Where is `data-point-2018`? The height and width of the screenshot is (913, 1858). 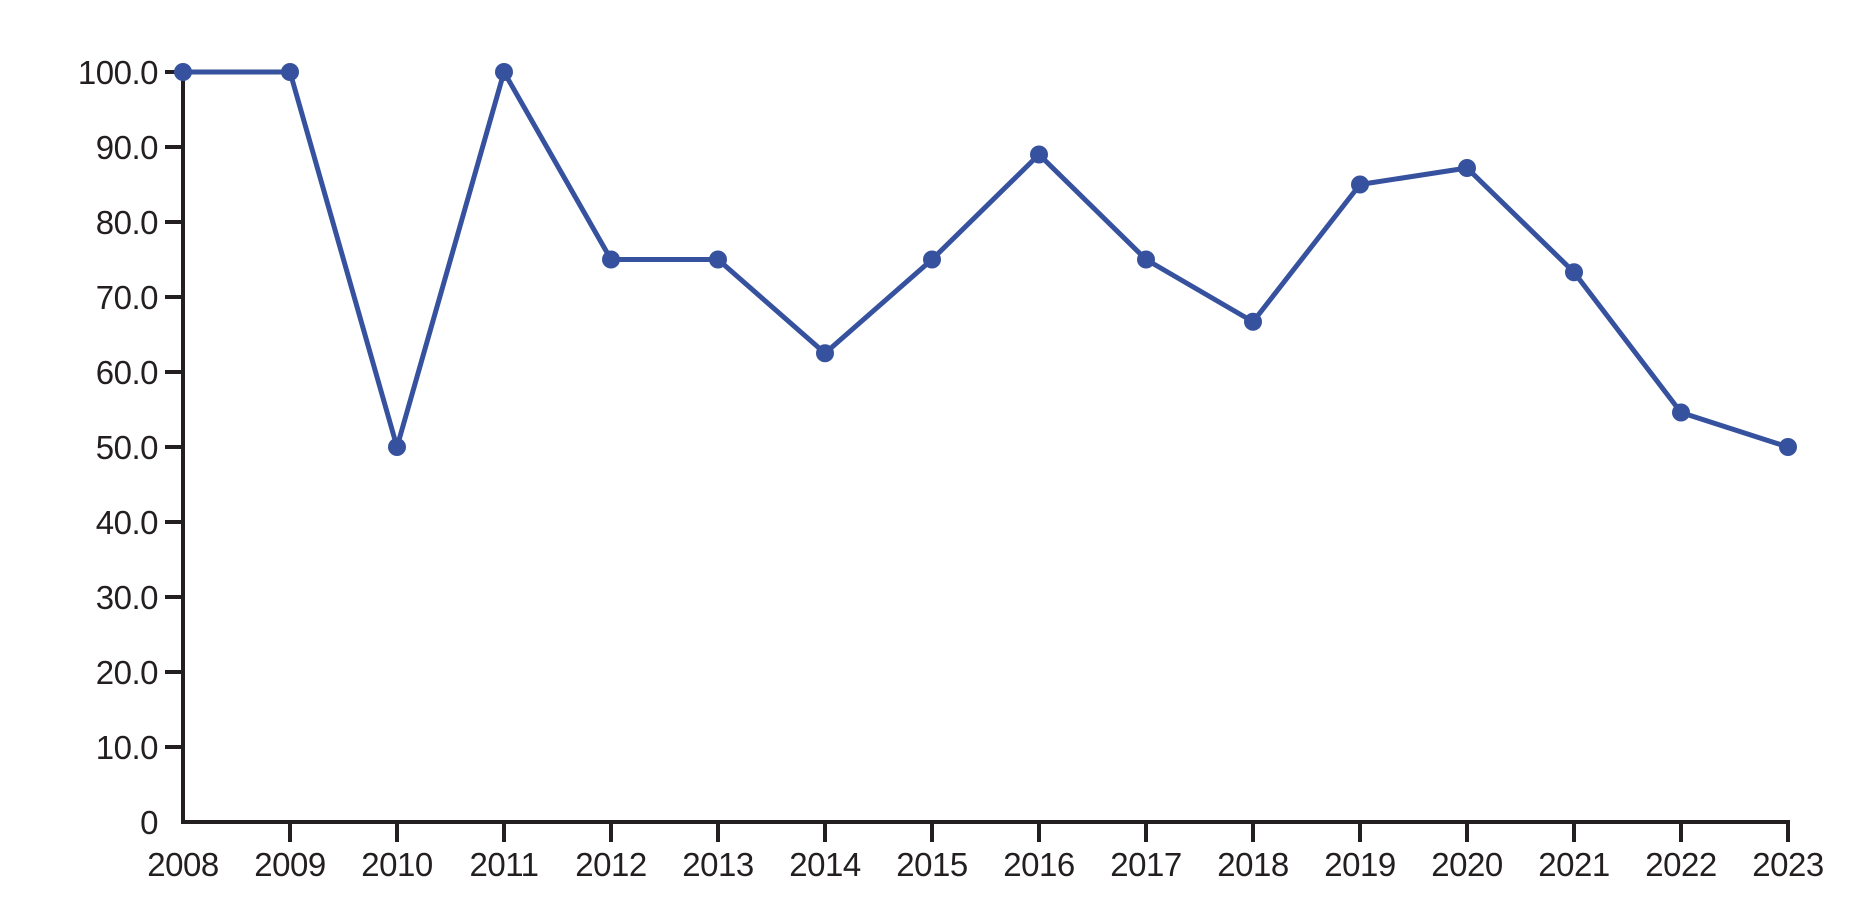 data-point-2018 is located at coordinates (1253, 321).